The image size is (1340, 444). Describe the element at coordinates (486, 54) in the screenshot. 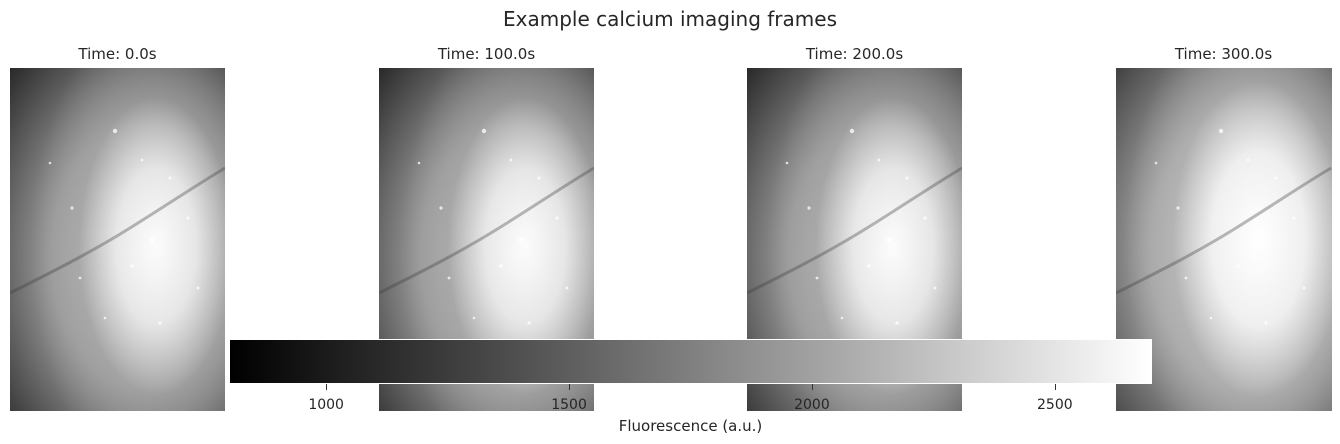

I see `panel-title-1: Time: 100.0s` at that location.